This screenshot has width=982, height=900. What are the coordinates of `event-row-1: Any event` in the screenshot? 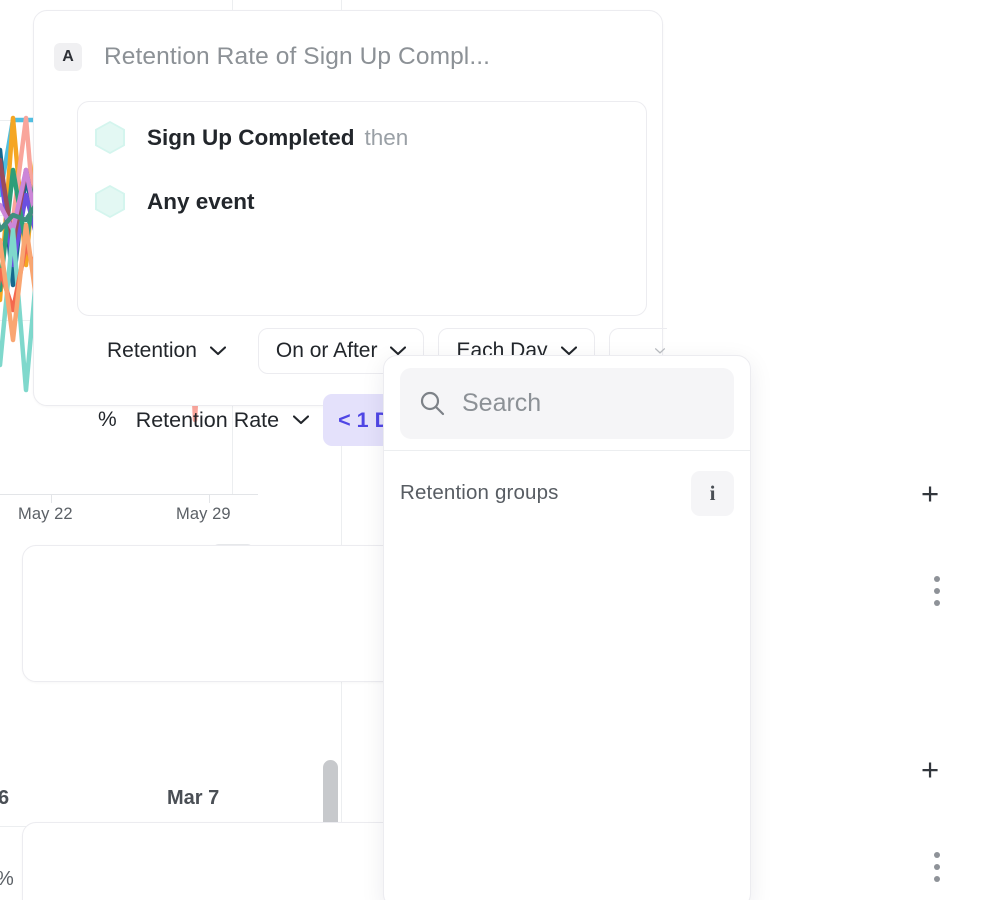 It's located at (175, 201).